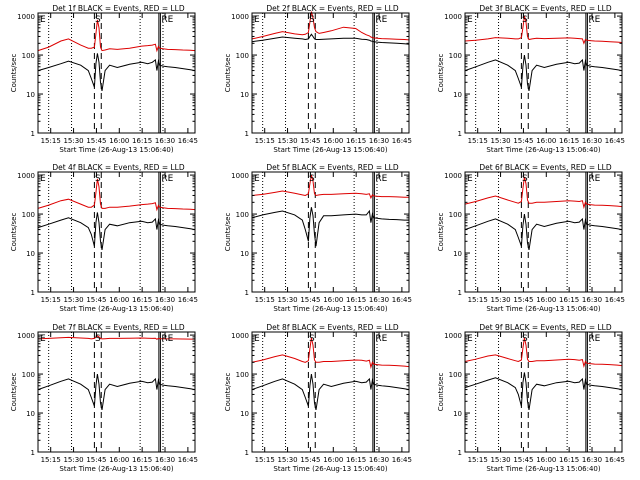 This screenshot has height=480, width=640. What do you see at coordinates (545, 167) in the screenshot?
I see `panel-title: Det 6f BLACK = Events, RED = LLD` at bounding box center [545, 167].